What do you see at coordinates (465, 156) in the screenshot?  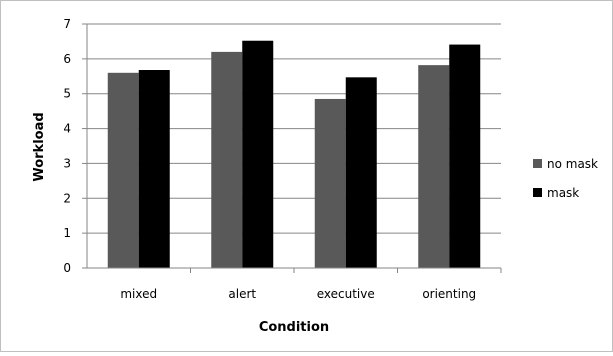 I see `bar-mask-orienting` at bounding box center [465, 156].